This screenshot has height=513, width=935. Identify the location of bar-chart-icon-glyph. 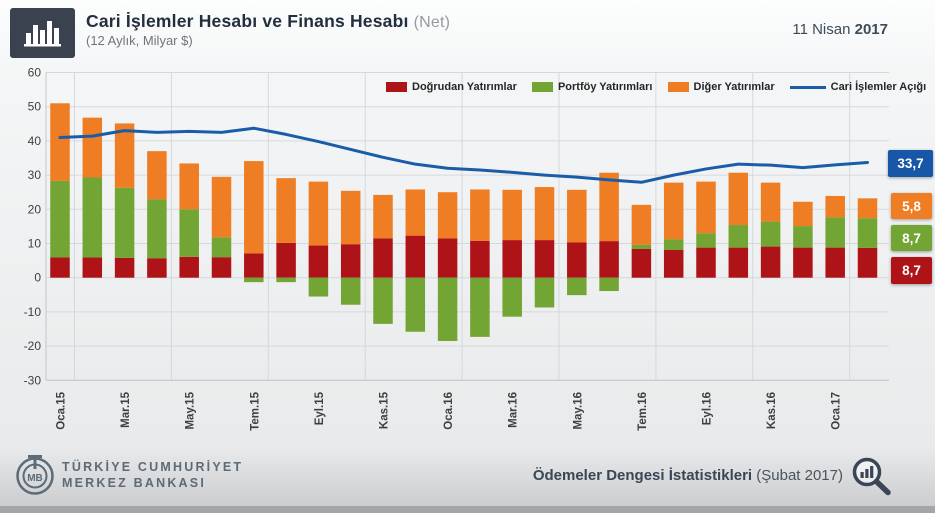
(42, 34).